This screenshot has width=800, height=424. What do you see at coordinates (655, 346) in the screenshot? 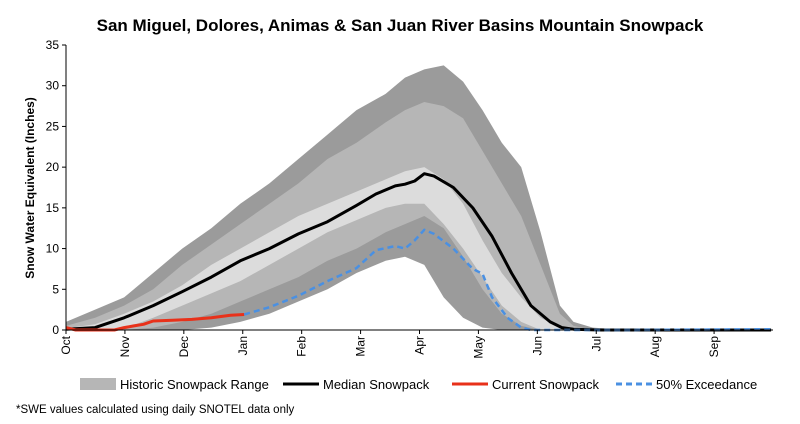
I see `x-tick-label: Aug` at bounding box center [655, 346].